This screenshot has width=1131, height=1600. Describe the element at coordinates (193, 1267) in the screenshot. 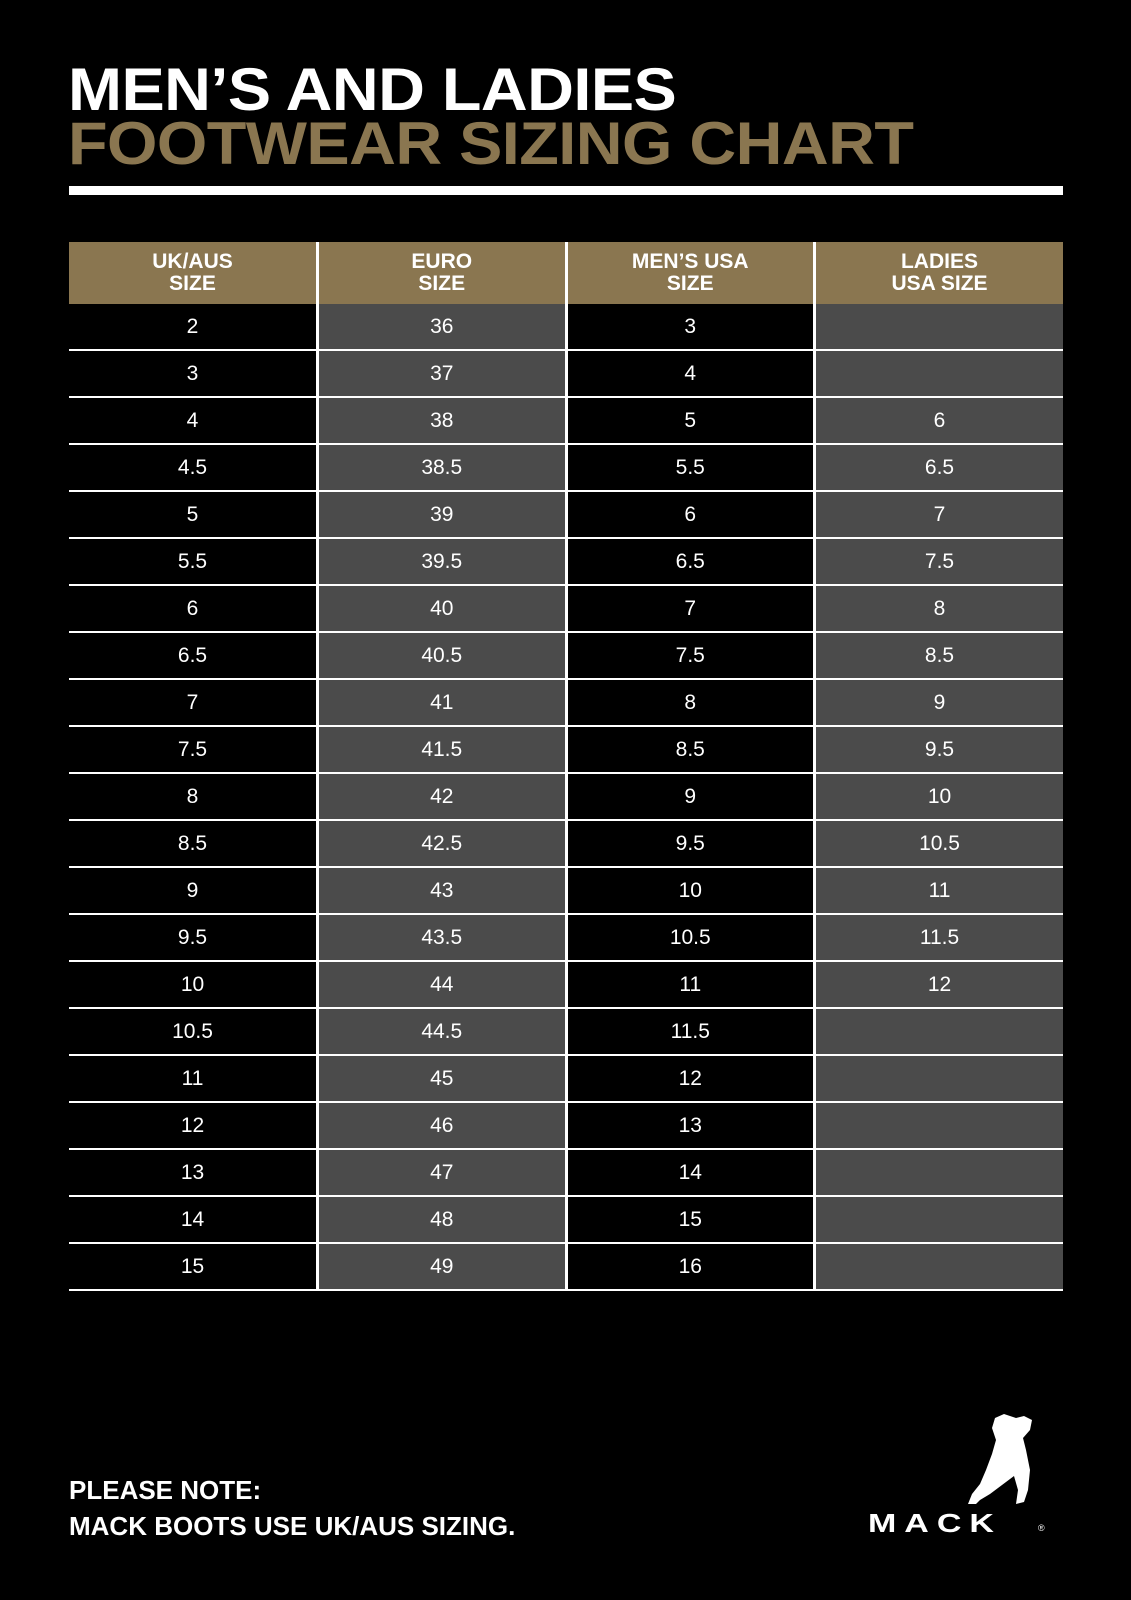

I see `table-cell: 15` at that location.